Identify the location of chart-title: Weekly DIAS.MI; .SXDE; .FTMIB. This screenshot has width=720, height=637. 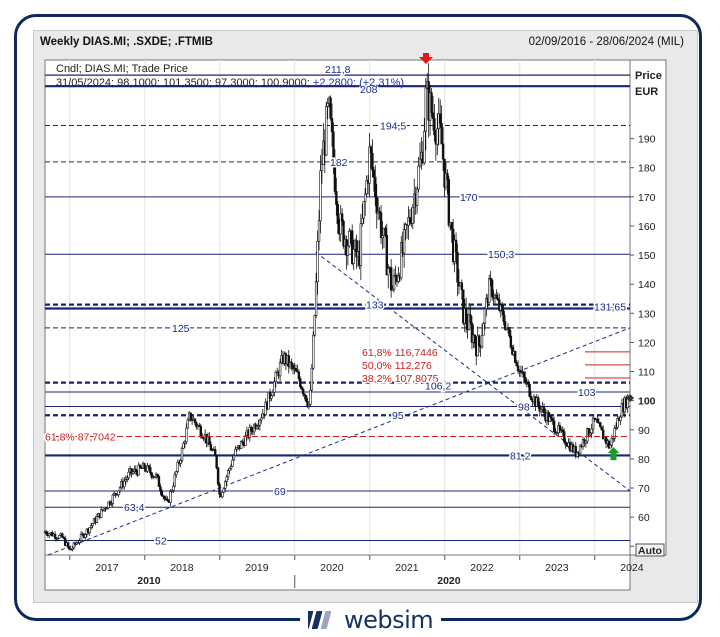
(126, 42).